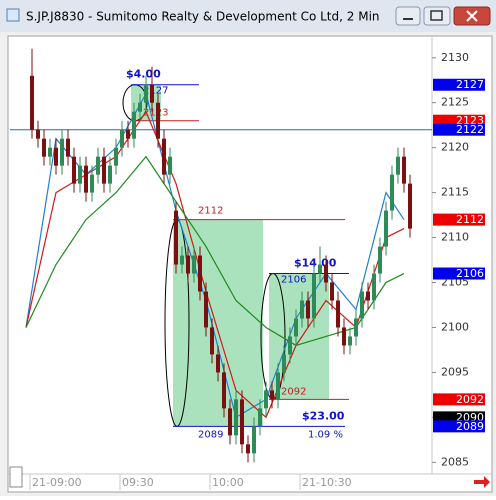 This screenshot has height=500, width=496. I want to click on y-tick-label: 2095, so click(455, 371).